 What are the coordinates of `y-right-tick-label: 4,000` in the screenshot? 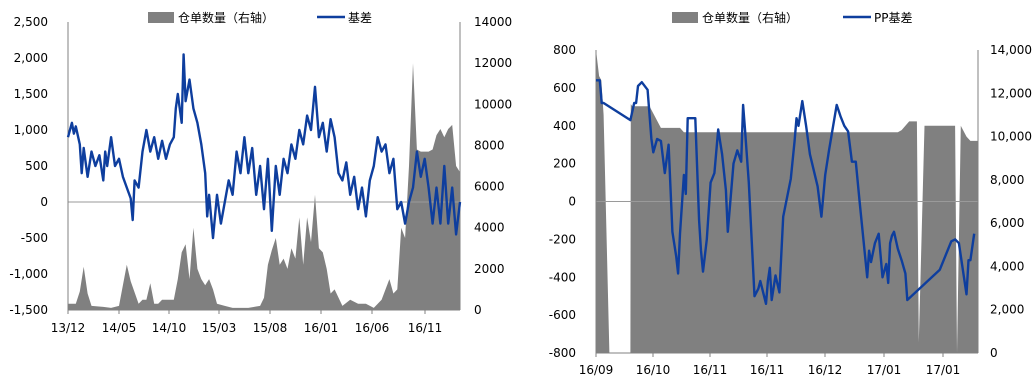 It's located at (1007, 266).